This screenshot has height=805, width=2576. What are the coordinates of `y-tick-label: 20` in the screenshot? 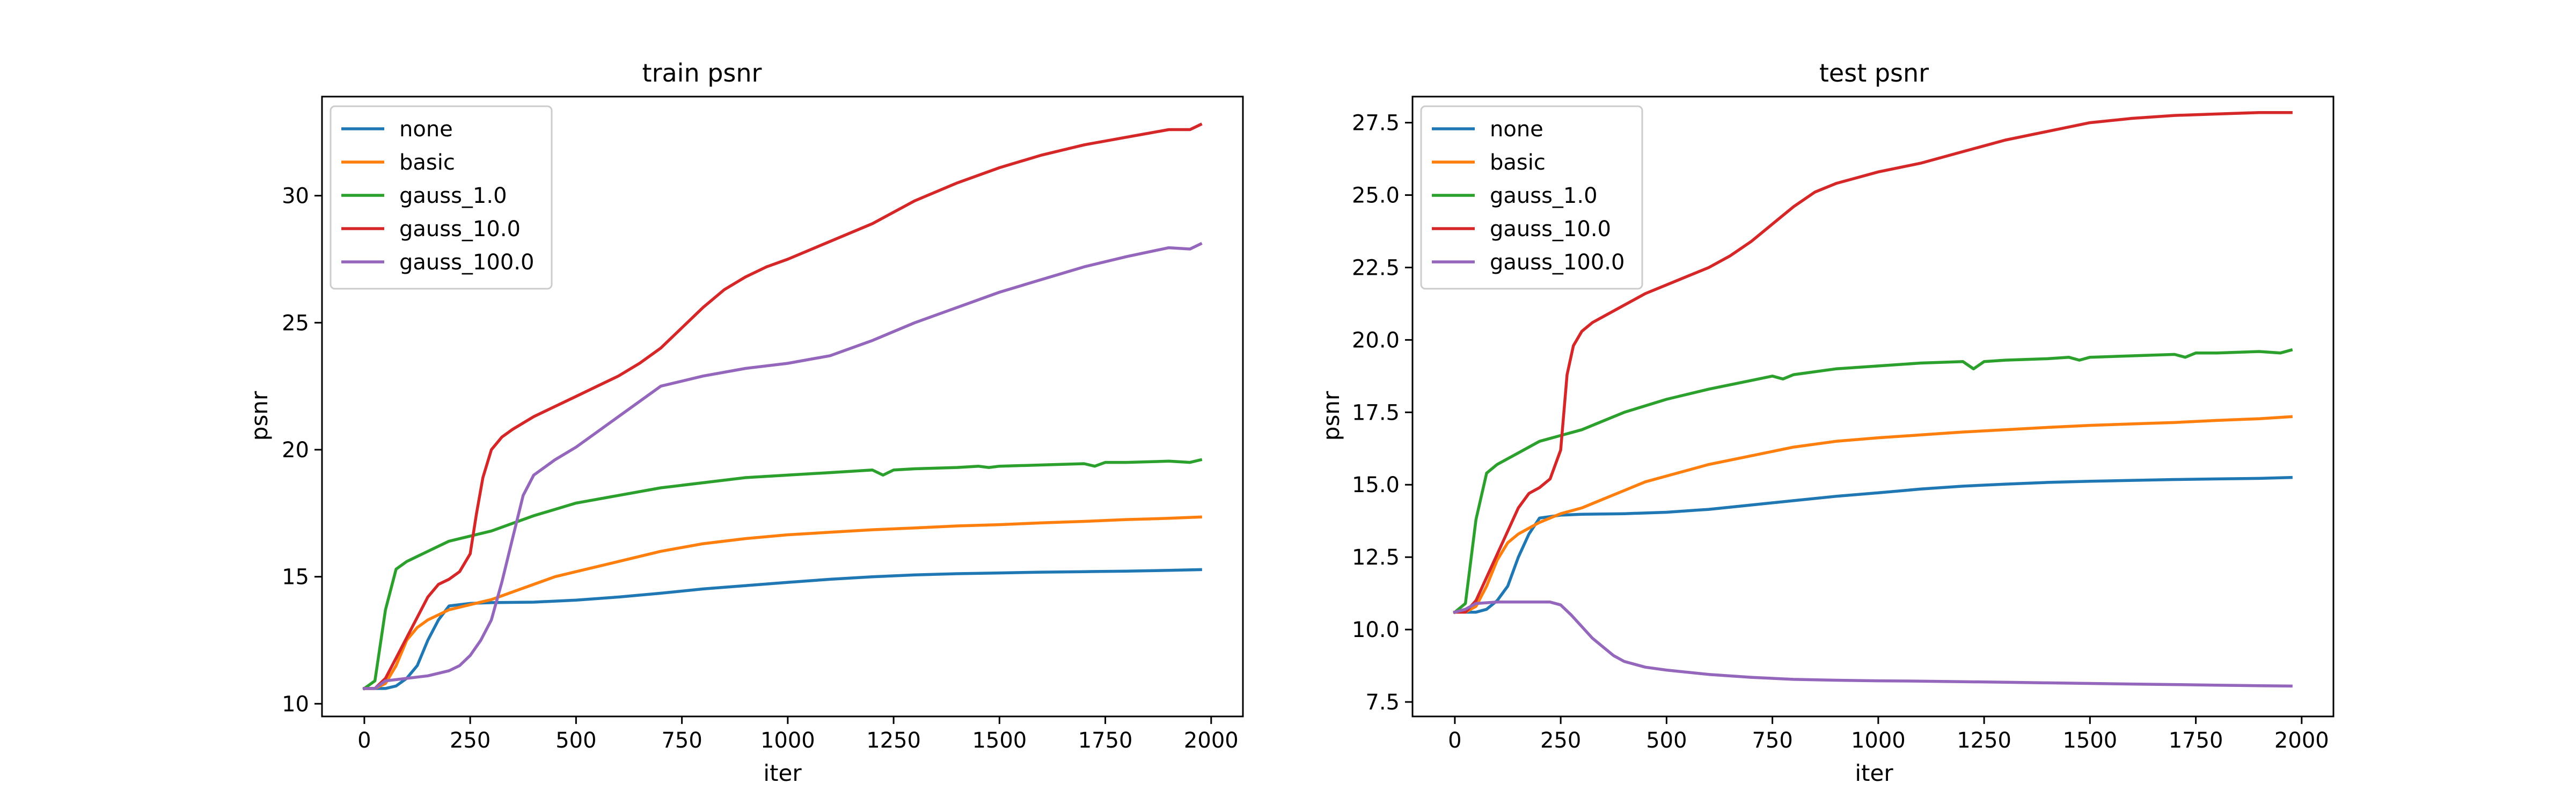 It's located at (295, 450).